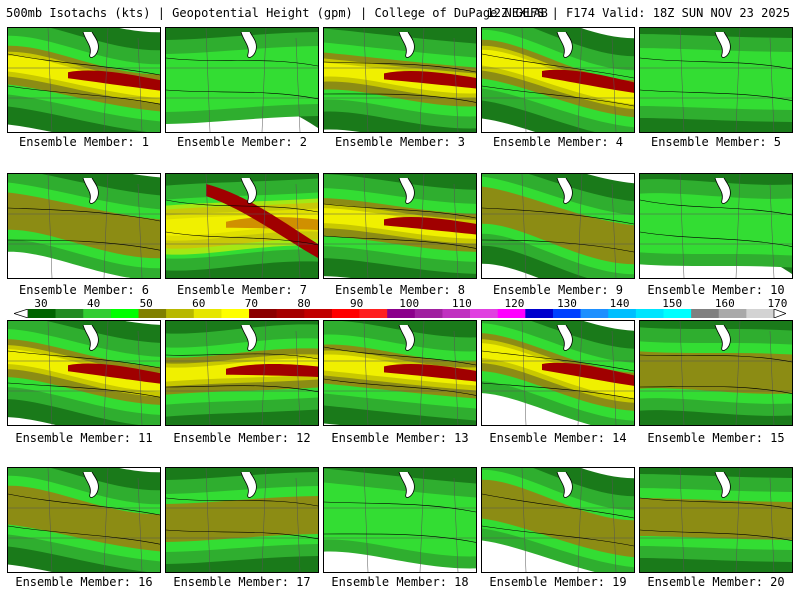  What do you see at coordinates (558, 438) in the screenshot?
I see `ensemble-member-label: Ensemble Member: 14` at bounding box center [558, 438].